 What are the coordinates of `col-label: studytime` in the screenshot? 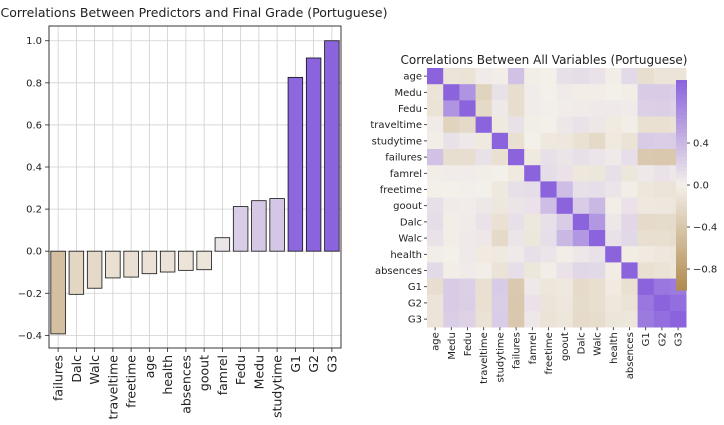 It's located at (500, 357).